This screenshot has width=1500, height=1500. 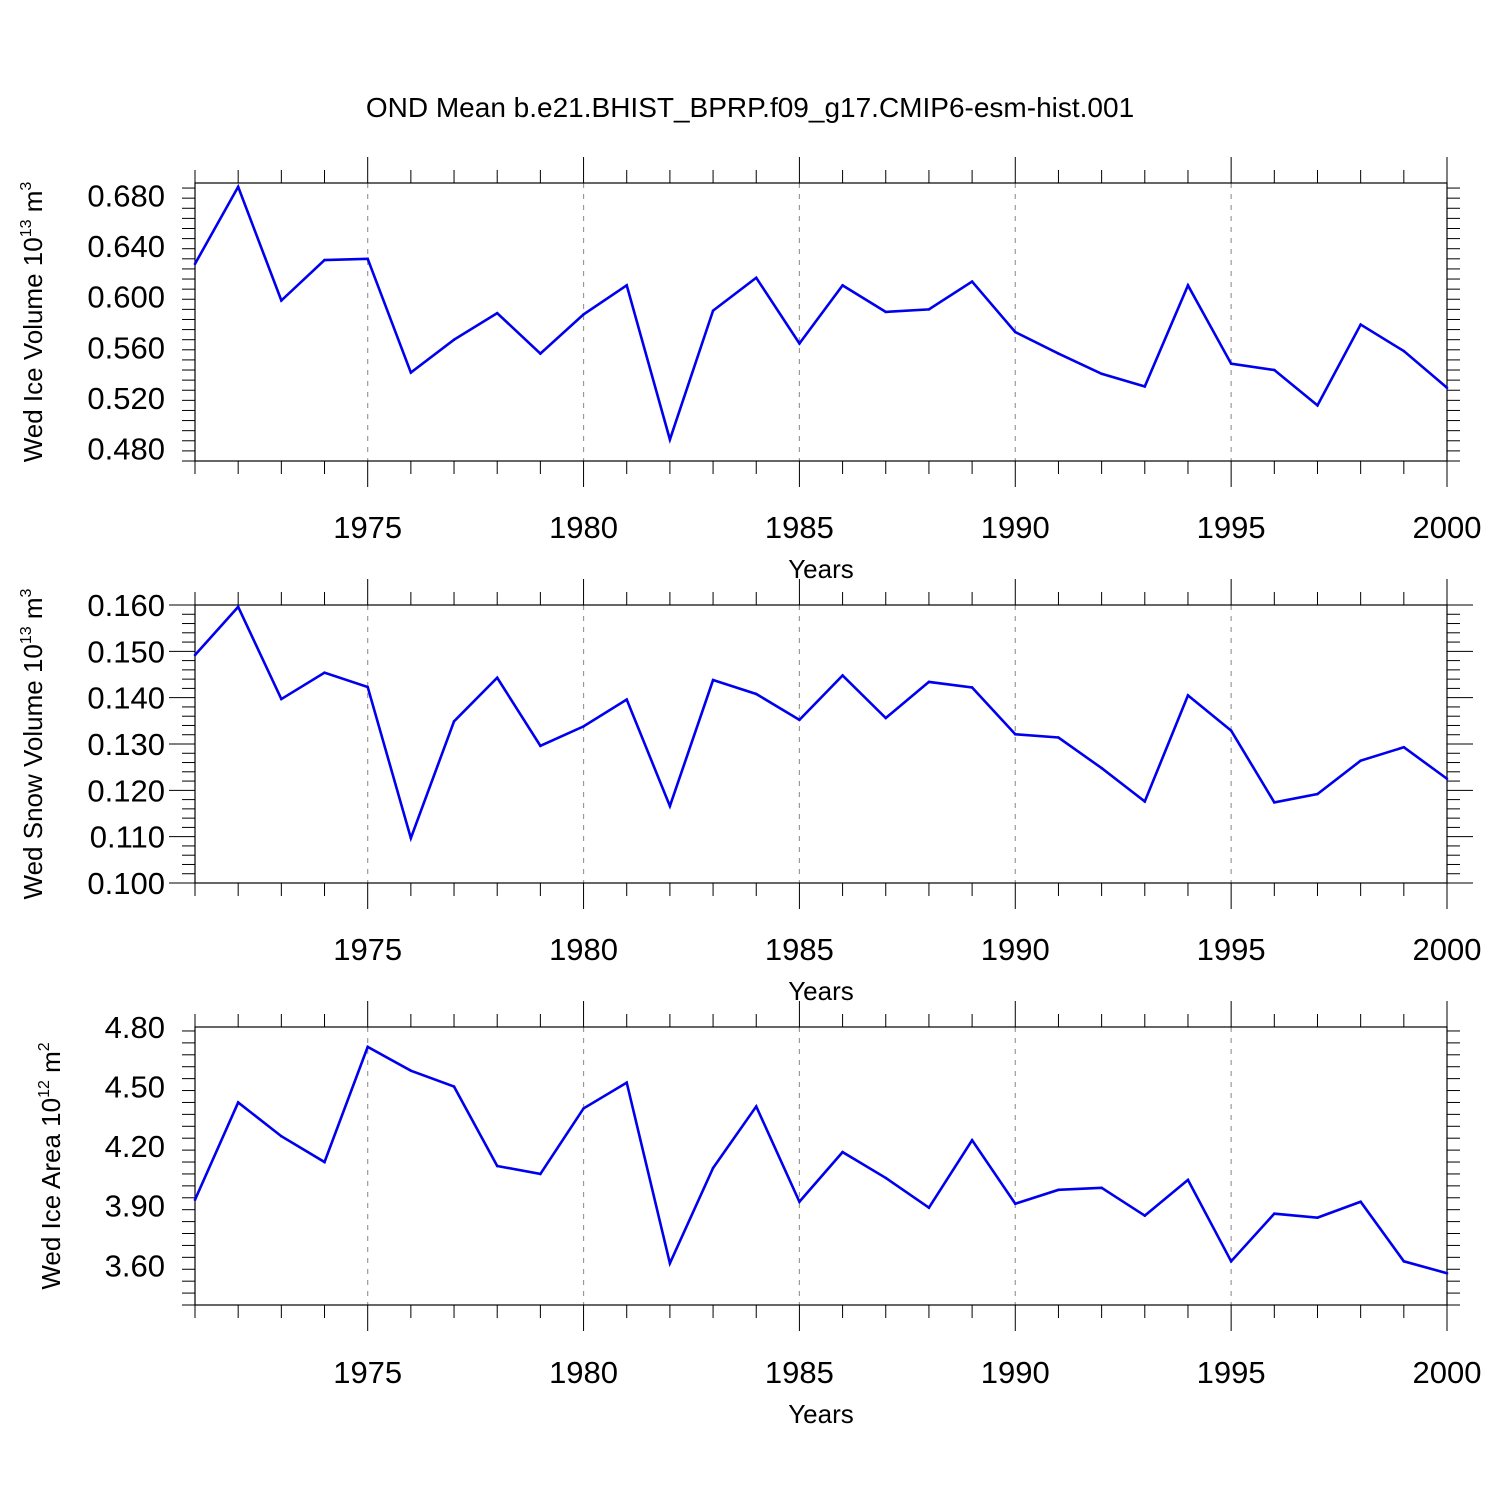 I want to click on y-axis-title: Wed Snow Volume 1013 m3, so click(x=33, y=743).